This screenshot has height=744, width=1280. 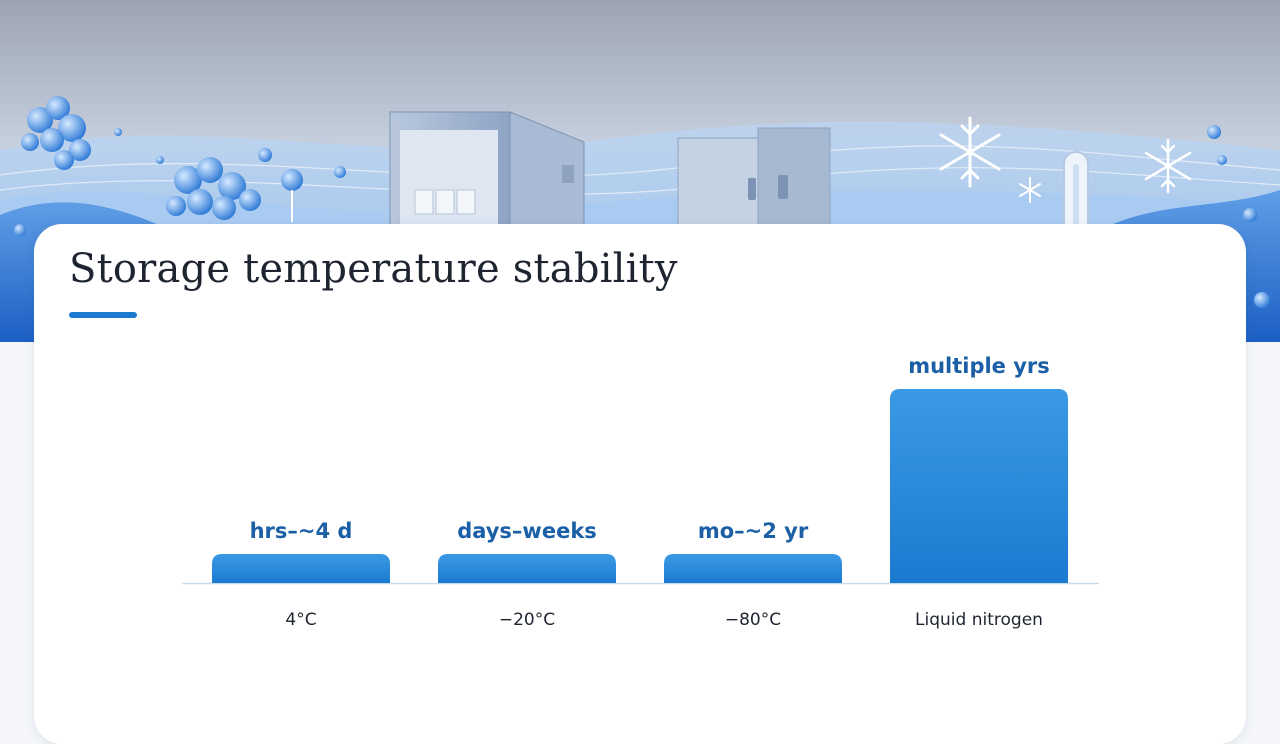 I want to click on lab-refrigerator-icon, so click(x=487, y=172).